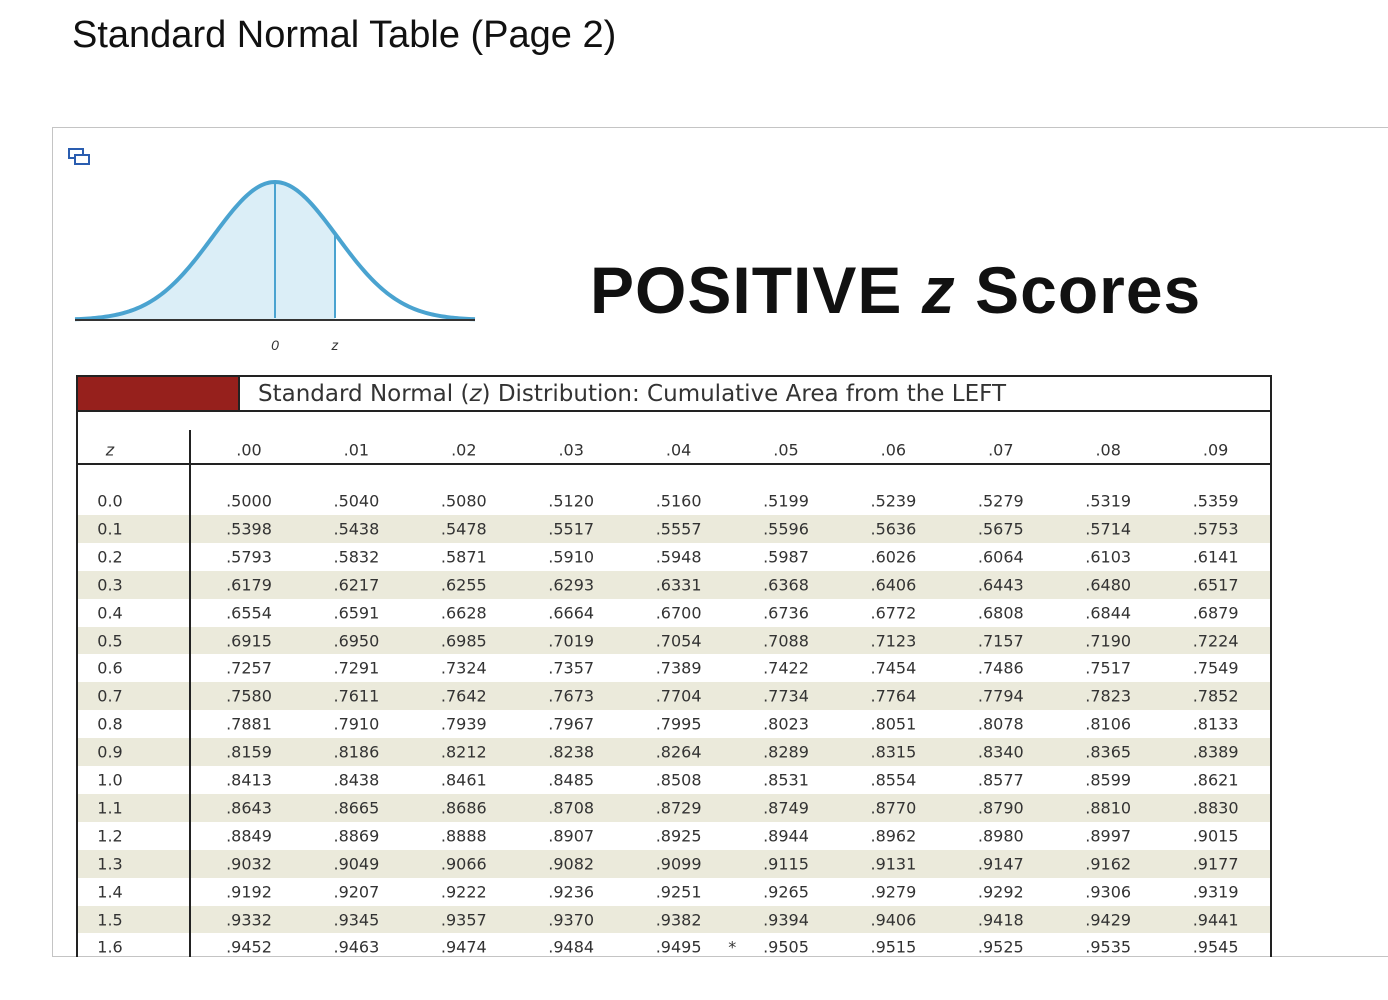  What do you see at coordinates (893, 752) in the screenshot?
I see `probability-cell: .8315` at bounding box center [893, 752].